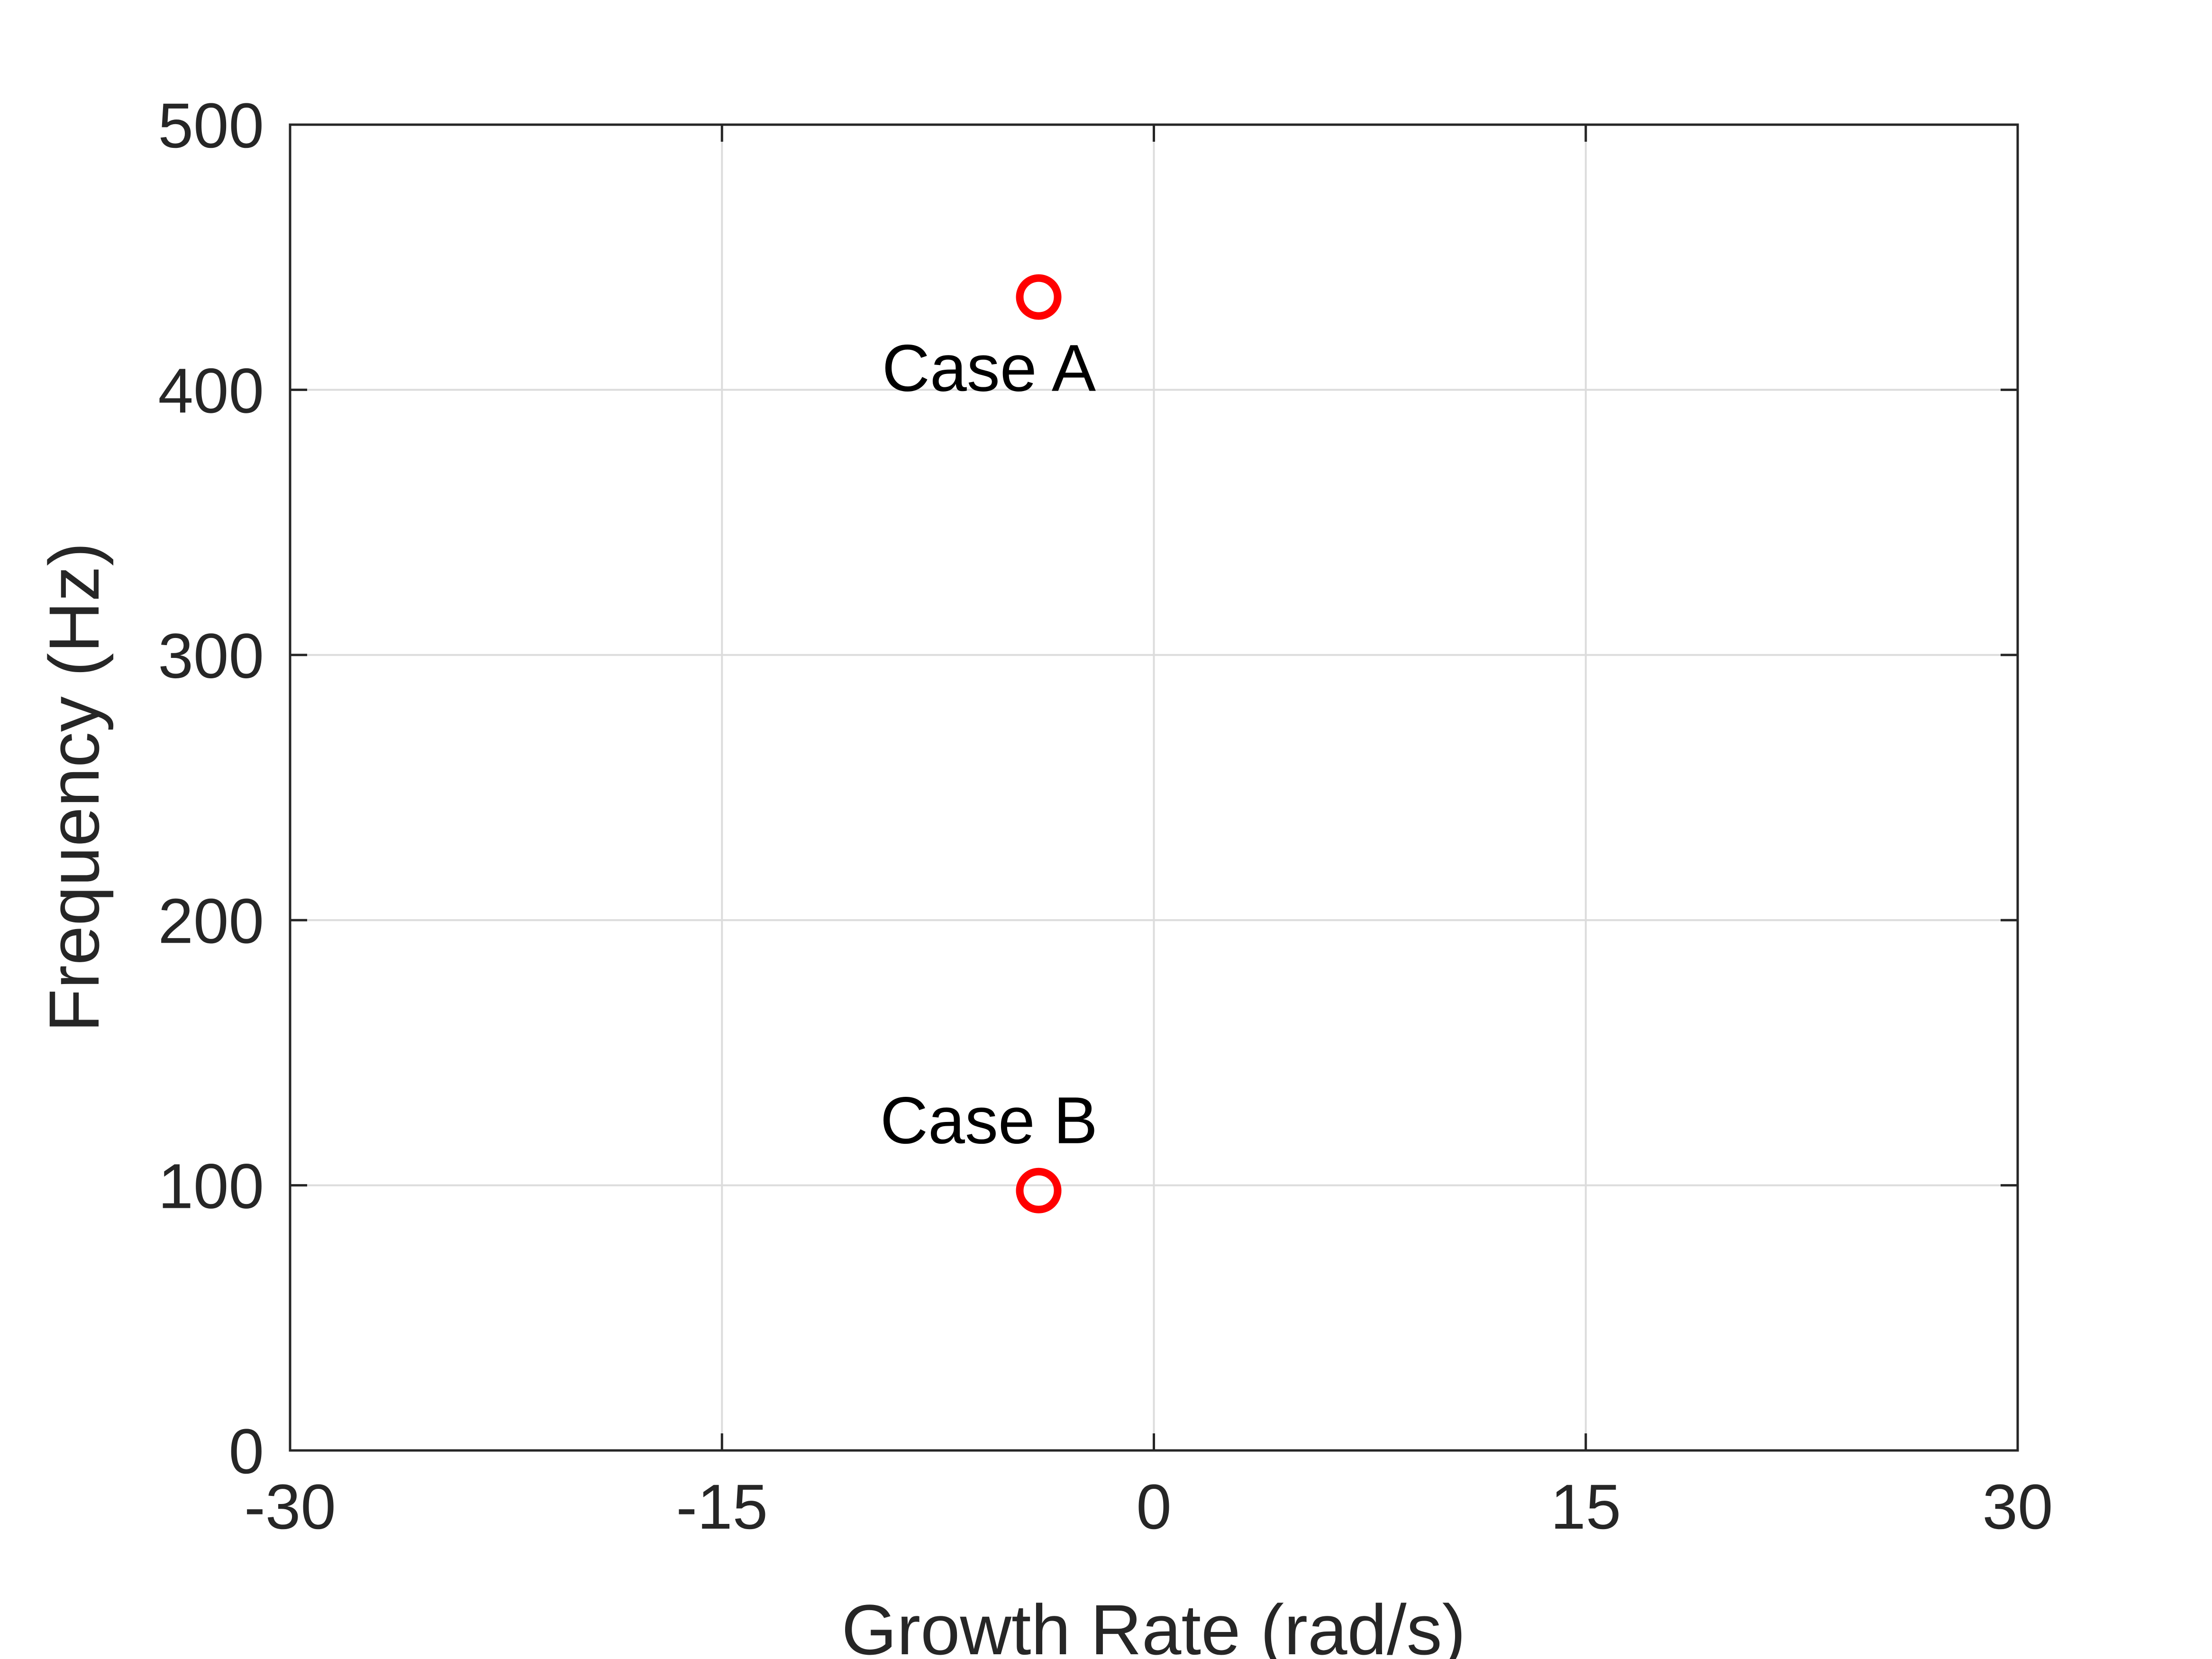 Image resolution: width=2212 pixels, height=1659 pixels. Describe the element at coordinates (211, 126) in the screenshot. I see `y-tick-label: 500` at that location.